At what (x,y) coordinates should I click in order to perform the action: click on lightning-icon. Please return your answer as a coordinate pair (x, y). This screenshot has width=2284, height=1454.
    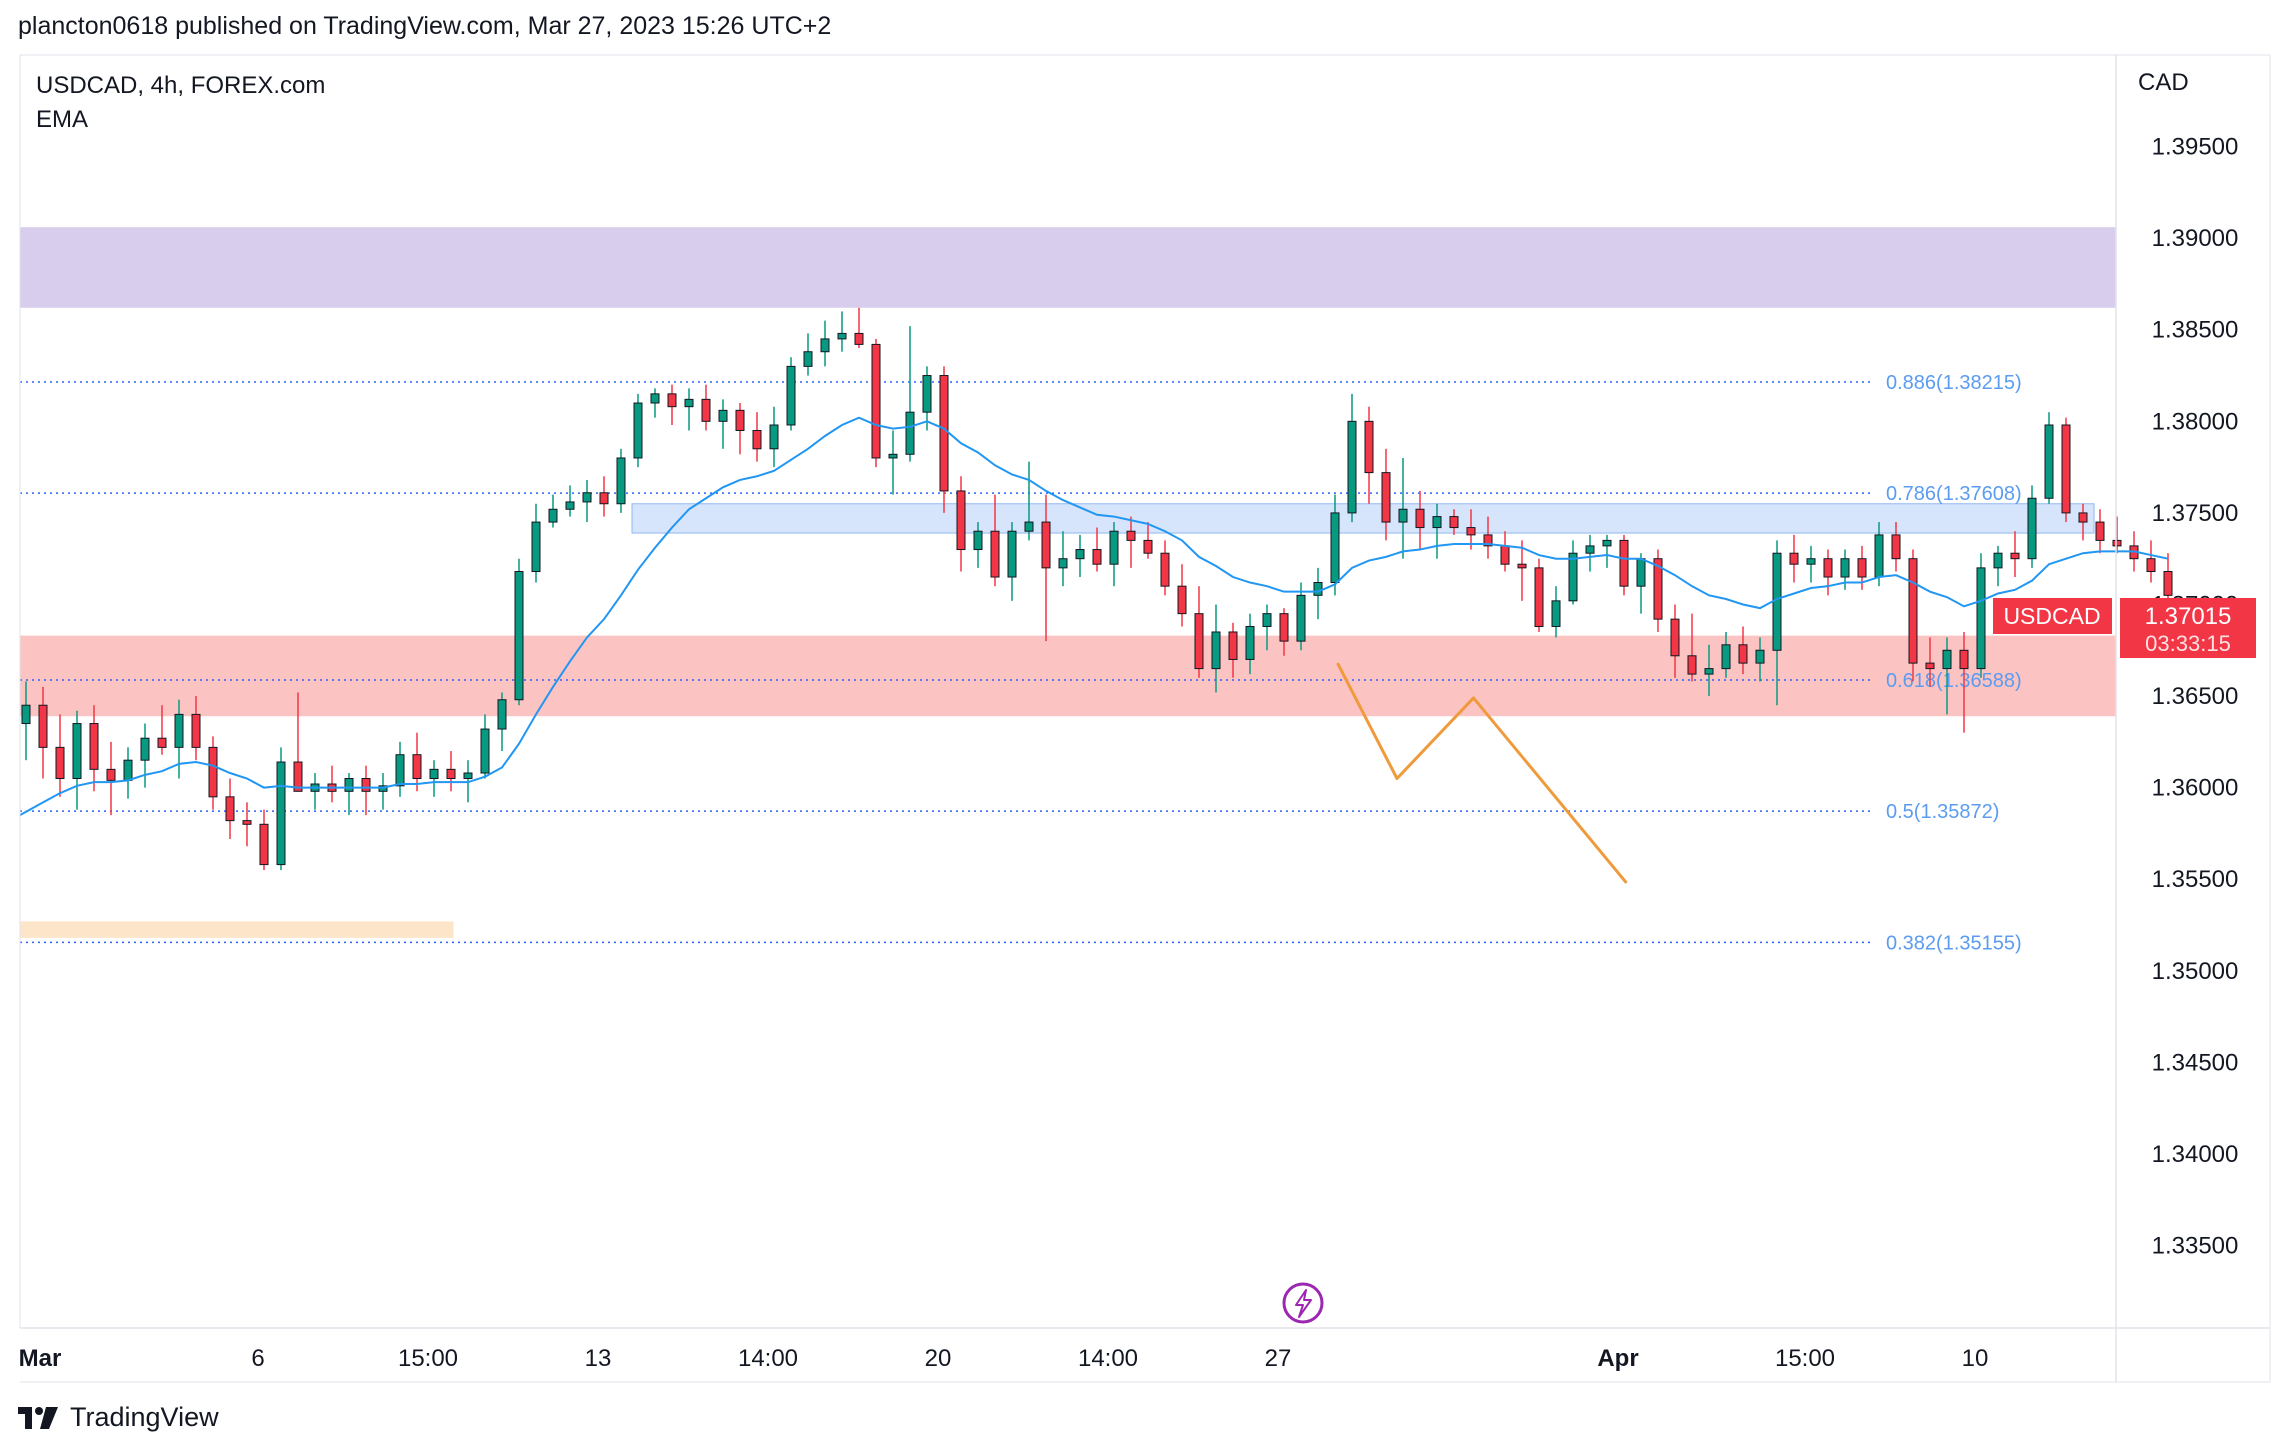
    Looking at the image, I should click on (1303, 1303).